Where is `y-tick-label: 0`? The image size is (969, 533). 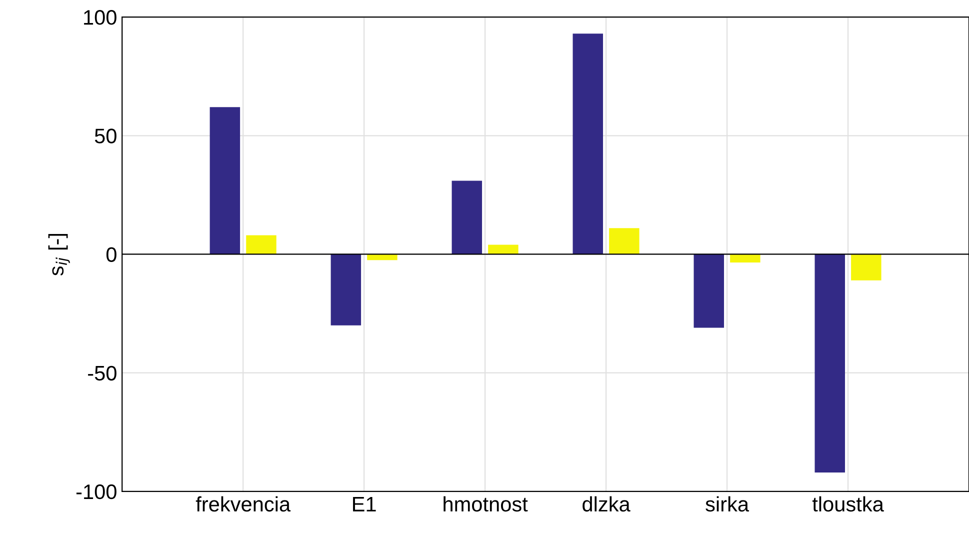 y-tick-label: 0 is located at coordinates (111, 254).